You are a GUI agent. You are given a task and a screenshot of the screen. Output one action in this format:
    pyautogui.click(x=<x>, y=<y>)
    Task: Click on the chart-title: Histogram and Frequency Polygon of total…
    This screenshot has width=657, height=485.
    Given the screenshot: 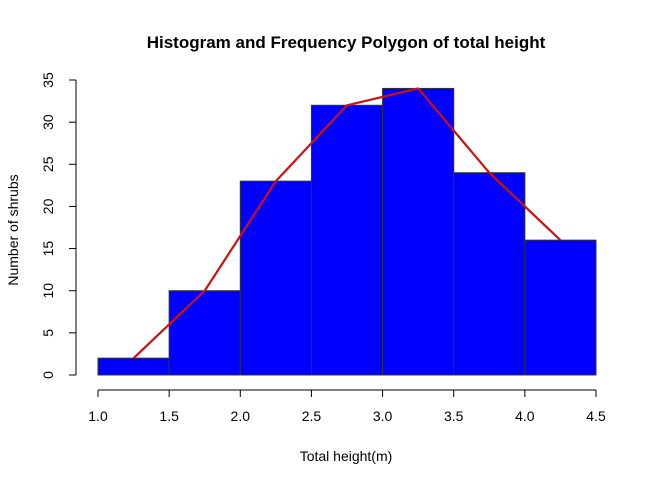 What is the action you would take?
    pyautogui.click(x=346, y=42)
    